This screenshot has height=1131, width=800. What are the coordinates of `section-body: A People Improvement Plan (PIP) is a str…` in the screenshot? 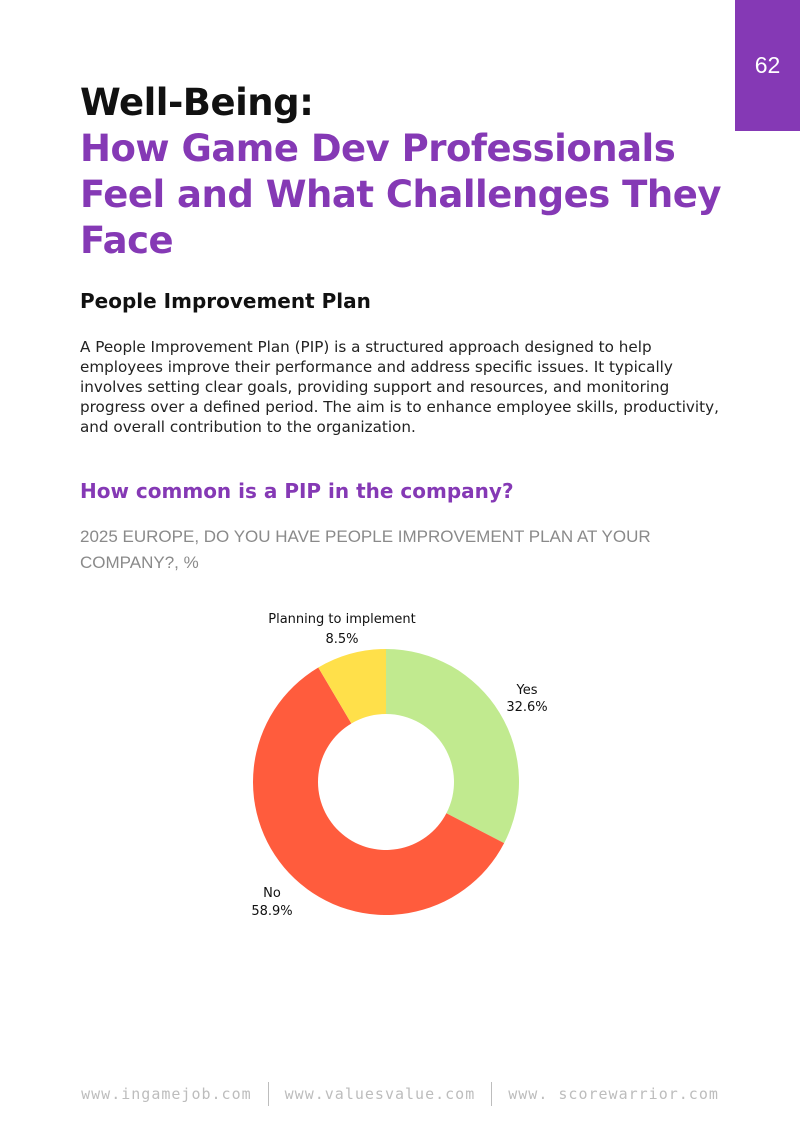 It's located at (399, 387).